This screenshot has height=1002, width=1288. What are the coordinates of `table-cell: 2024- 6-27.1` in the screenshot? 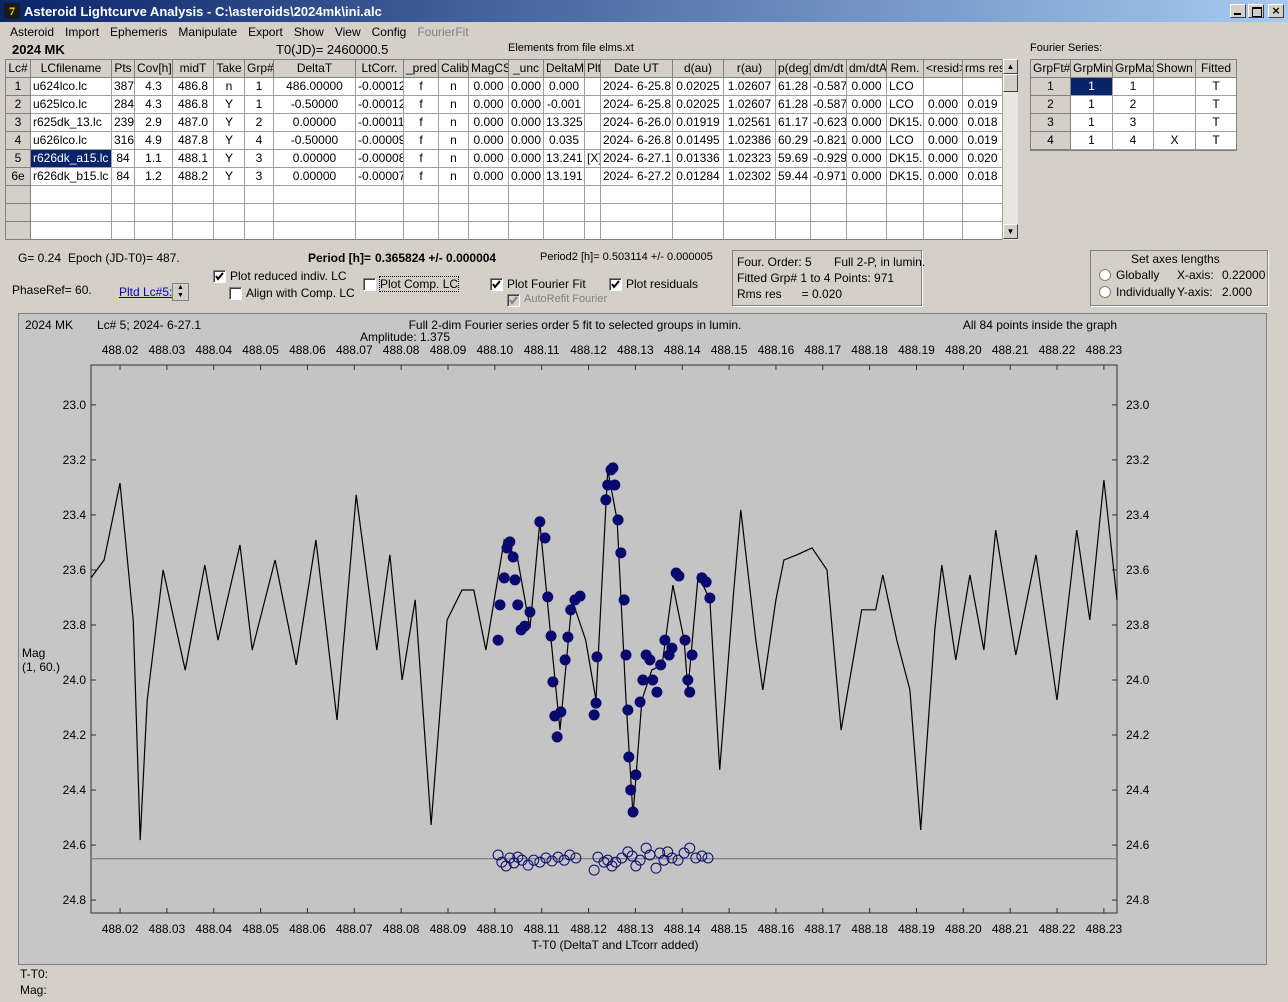 It's located at (637, 159).